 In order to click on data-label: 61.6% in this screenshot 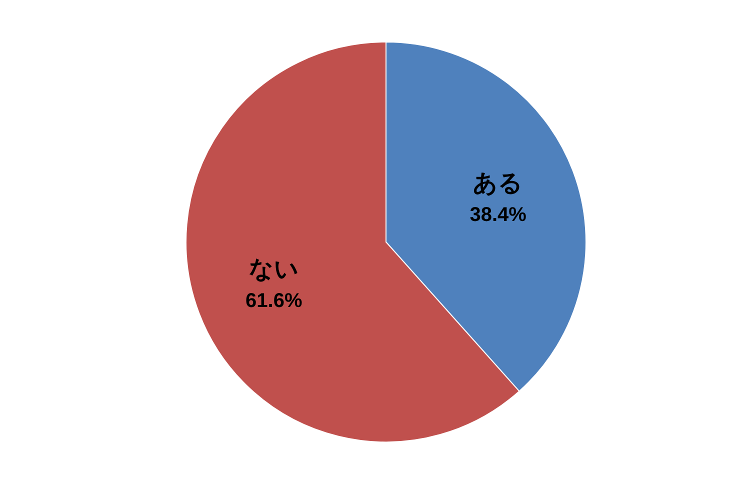, I will do `click(274, 301)`.